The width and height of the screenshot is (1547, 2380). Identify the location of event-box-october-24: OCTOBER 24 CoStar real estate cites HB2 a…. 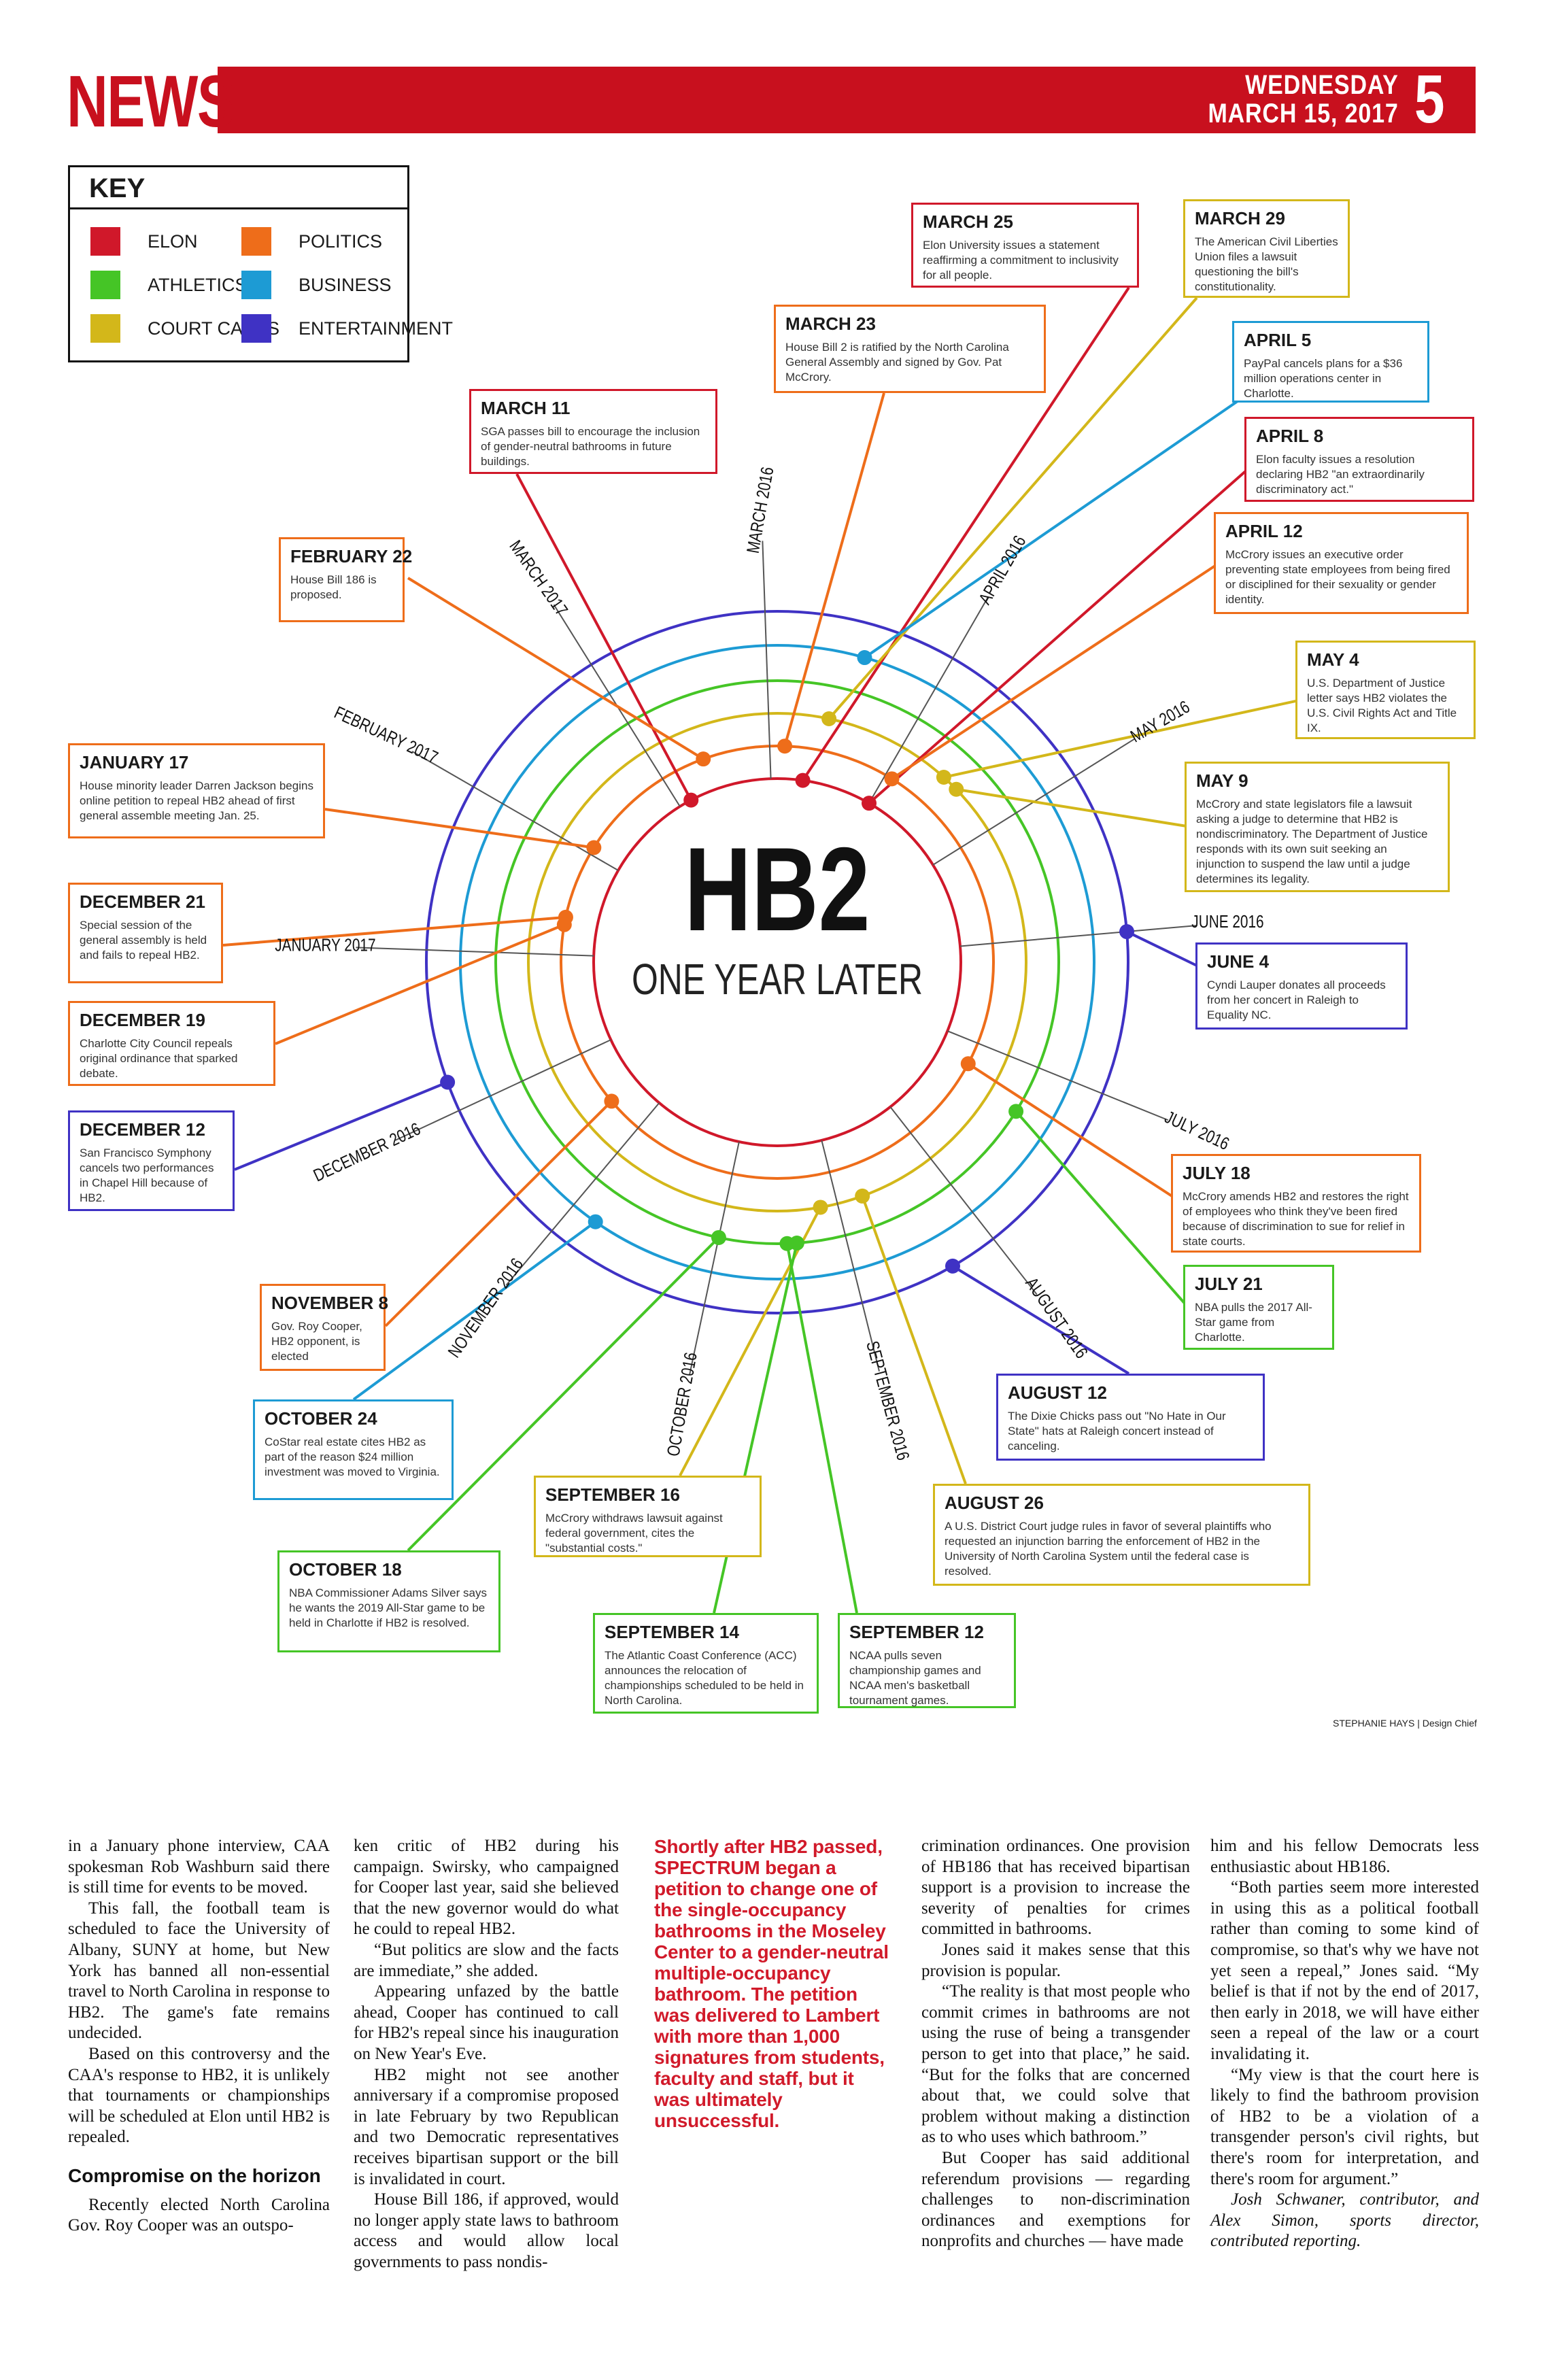
(354, 1450).